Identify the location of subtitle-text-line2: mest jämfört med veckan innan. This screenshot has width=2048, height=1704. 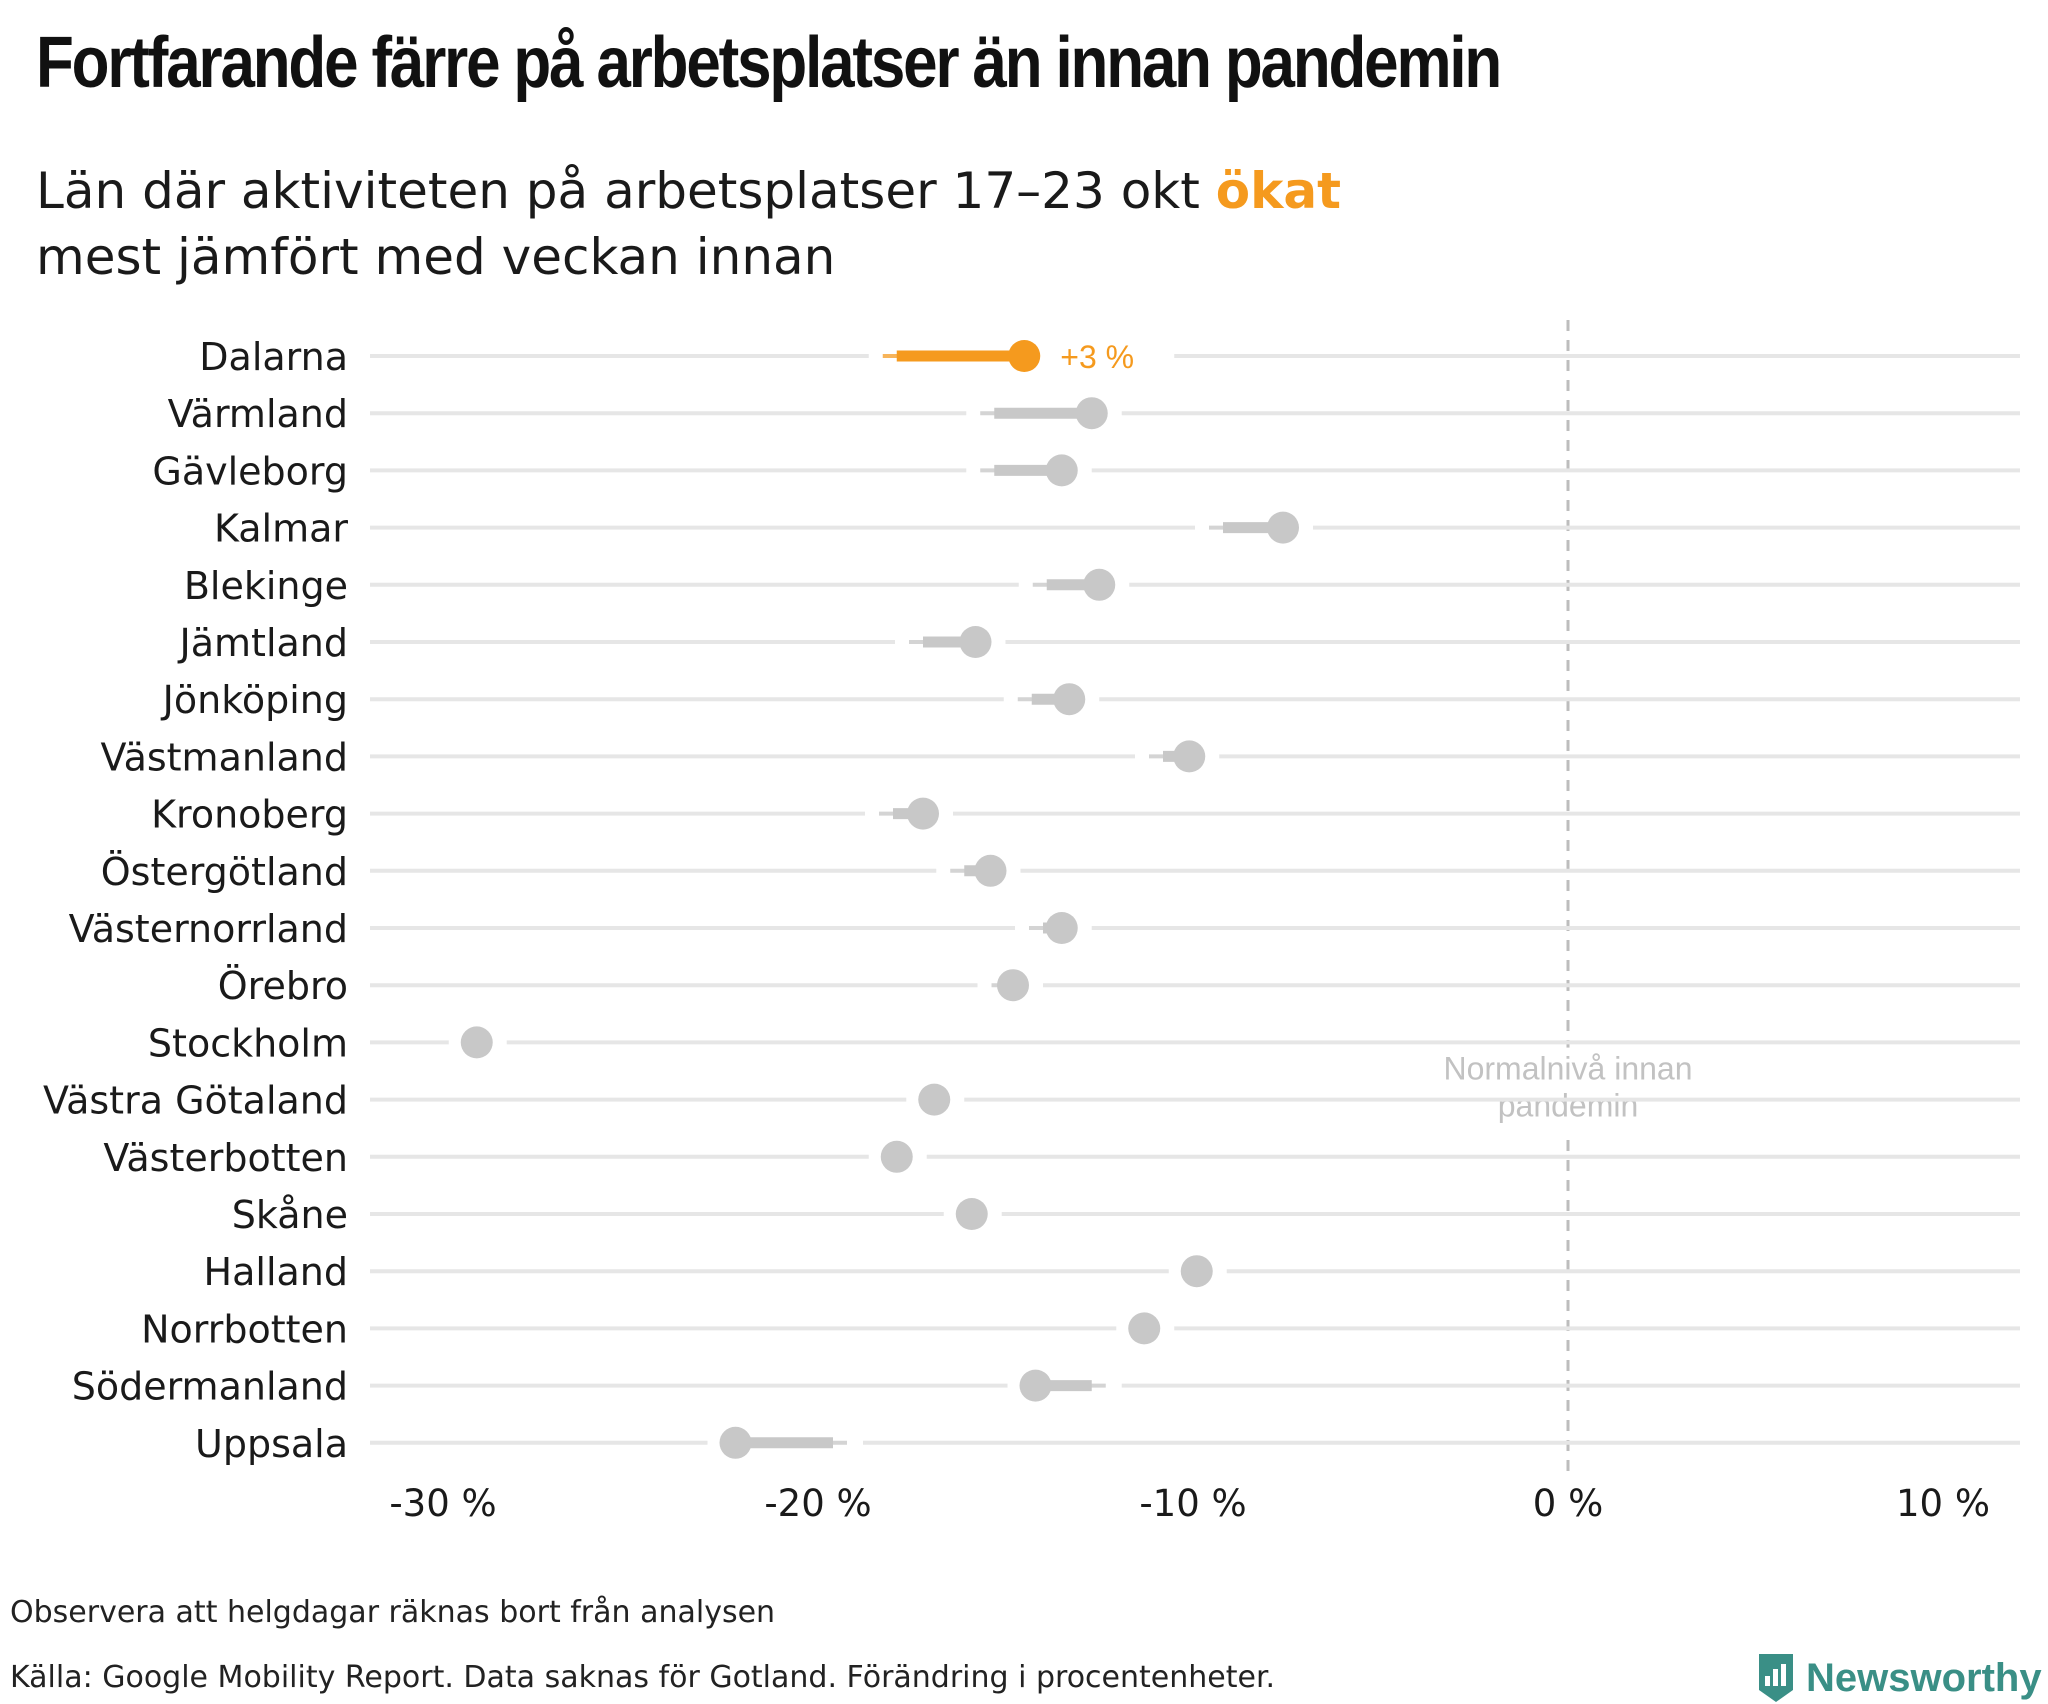
(436, 257).